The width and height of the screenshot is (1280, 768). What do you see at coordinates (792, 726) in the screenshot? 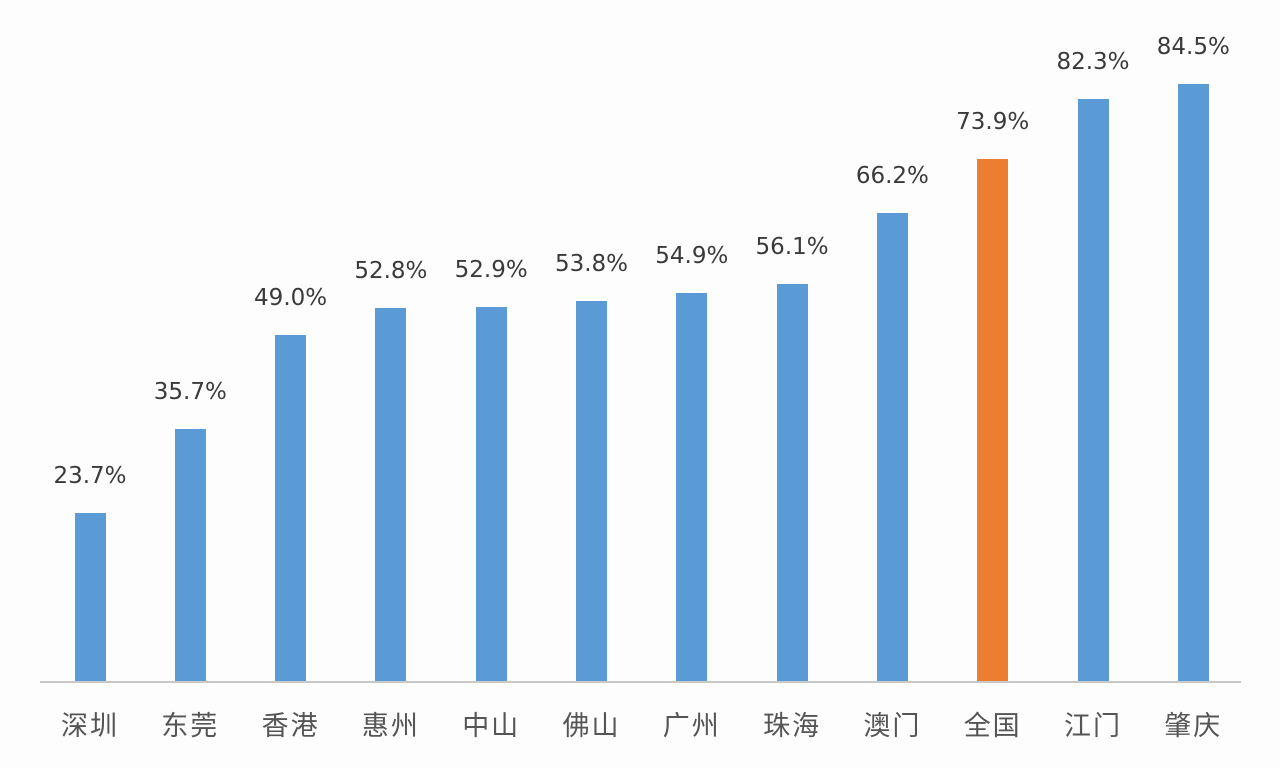
I see `x-tick-label: 珠海` at bounding box center [792, 726].